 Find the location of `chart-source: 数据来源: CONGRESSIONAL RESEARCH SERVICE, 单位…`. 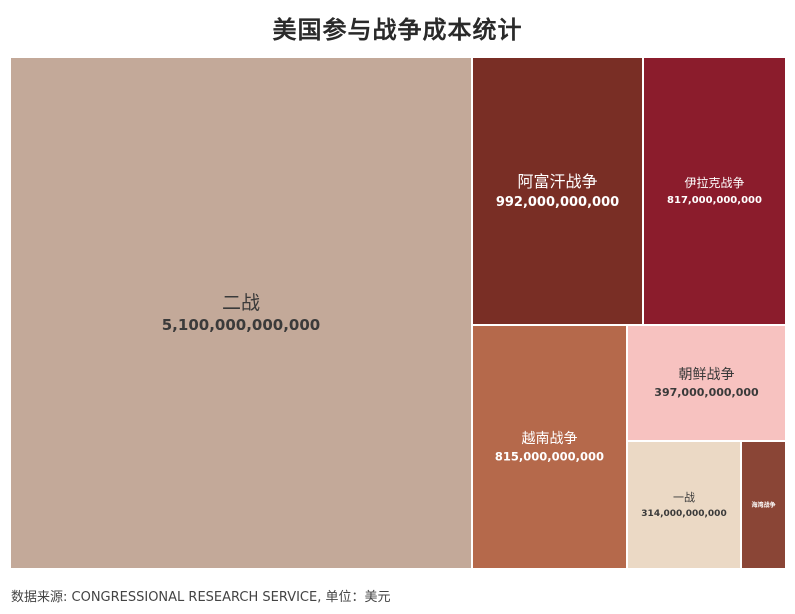

chart-source: 数据来源: CONGRESSIONAL RESEARCH SERVICE, 单位… is located at coordinates (201, 597).